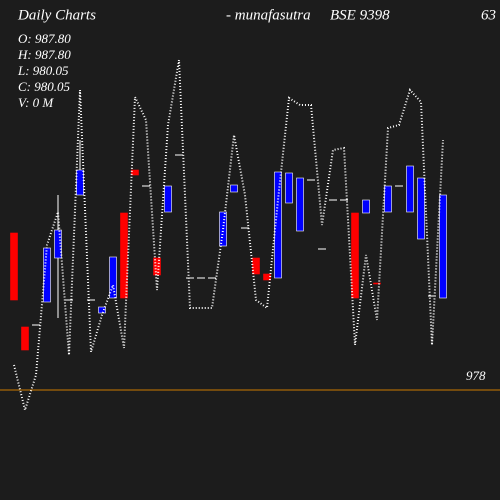  Describe the element at coordinates (43, 70) in the screenshot. I see `ohlc-label: L: 980.05` at that location.